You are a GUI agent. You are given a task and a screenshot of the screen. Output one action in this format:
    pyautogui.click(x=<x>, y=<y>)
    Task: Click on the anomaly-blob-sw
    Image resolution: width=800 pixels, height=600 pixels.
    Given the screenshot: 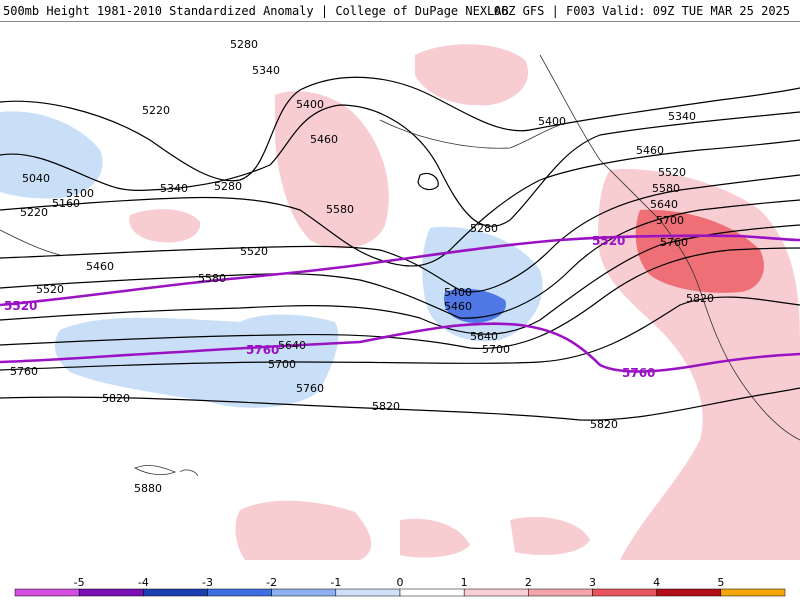 What is the action you would take?
    pyautogui.click(x=303, y=530)
    